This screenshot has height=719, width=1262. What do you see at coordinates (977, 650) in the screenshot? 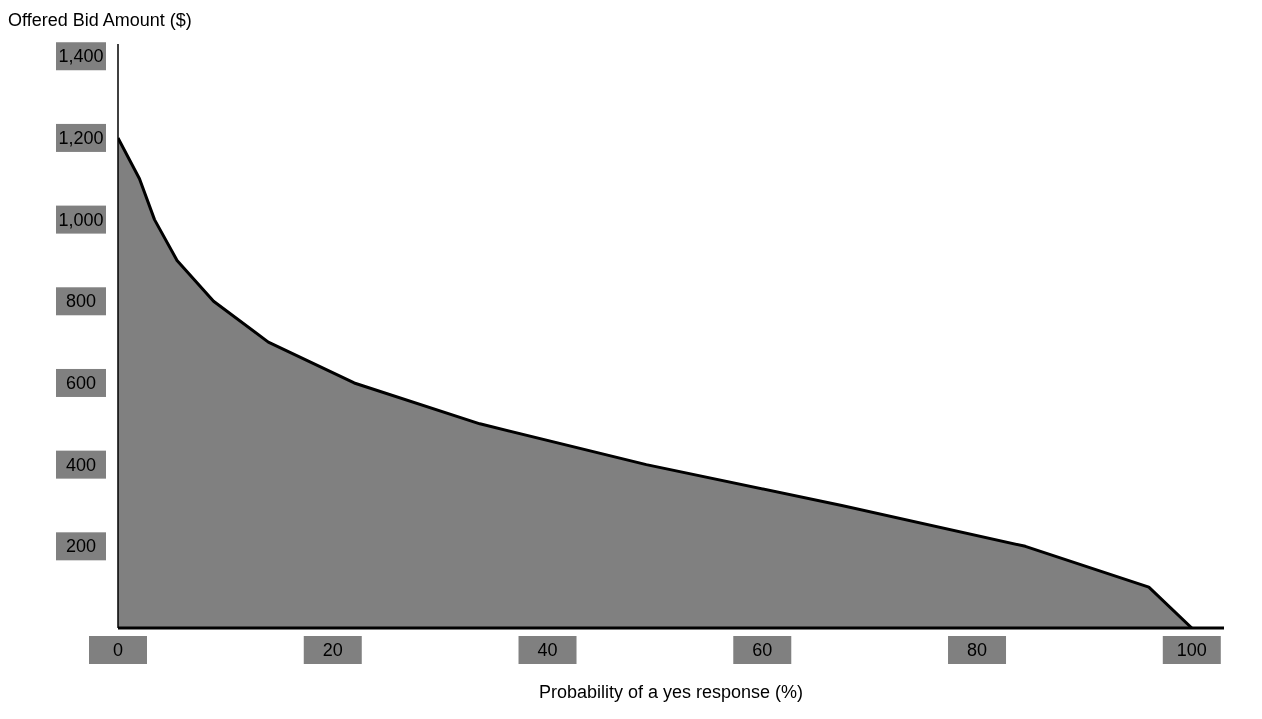
I see `x-tick-label: 80` at bounding box center [977, 650].